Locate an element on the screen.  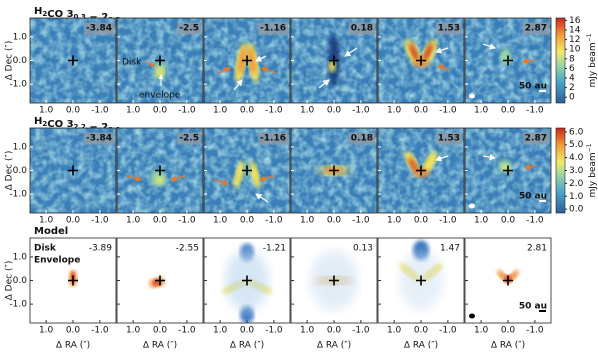
envelope-annotation: envelope is located at coordinates (160, 96).